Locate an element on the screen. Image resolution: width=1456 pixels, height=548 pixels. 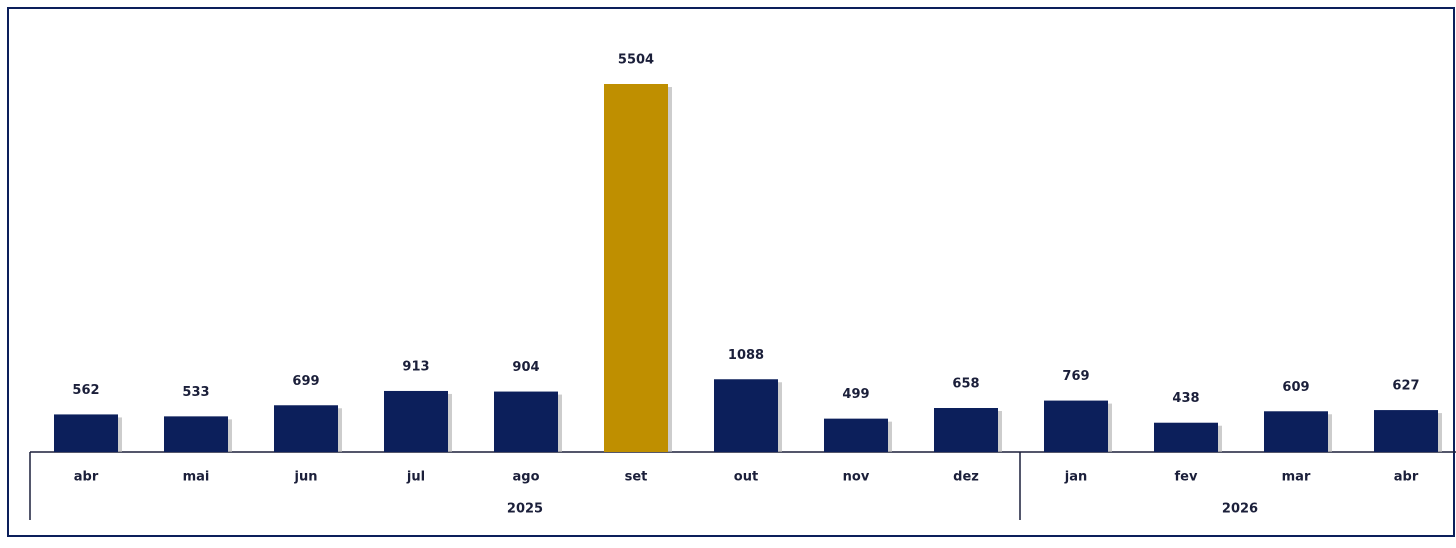
value-label: 627 is located at coordinates (1405, 386).